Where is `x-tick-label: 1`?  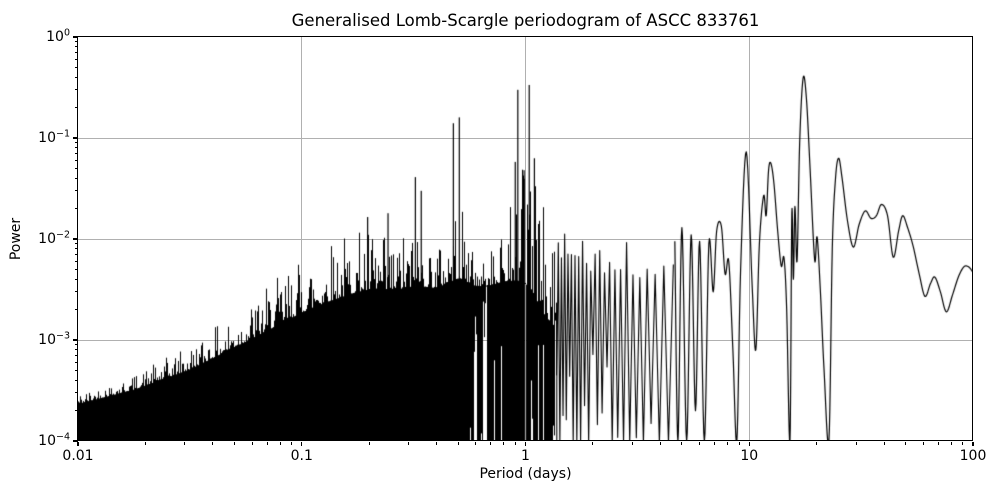
x-tick-label: 1 is located at coordinates (525, 456).